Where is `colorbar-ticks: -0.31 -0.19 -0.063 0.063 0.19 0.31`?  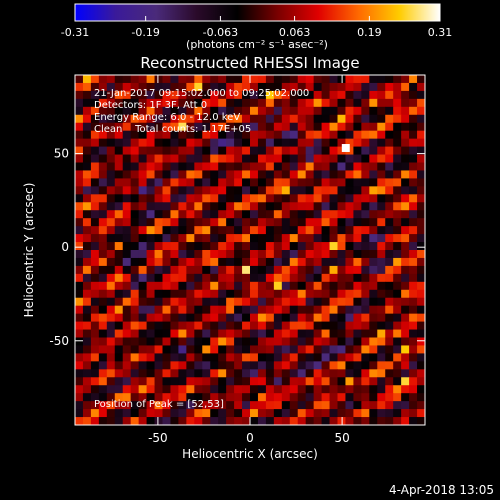 colorbar-ticks: -0.31 -0.19 -0.063 0.063 0.19 0.31 is located at coordinates (256, 27).